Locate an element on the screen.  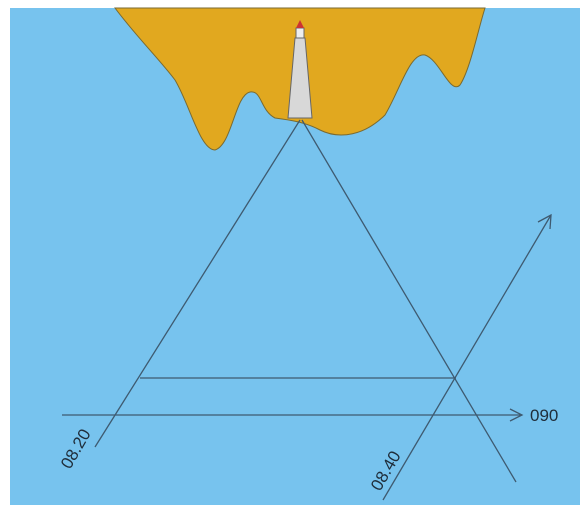
lighthouse is located at coordinates (300, 69).